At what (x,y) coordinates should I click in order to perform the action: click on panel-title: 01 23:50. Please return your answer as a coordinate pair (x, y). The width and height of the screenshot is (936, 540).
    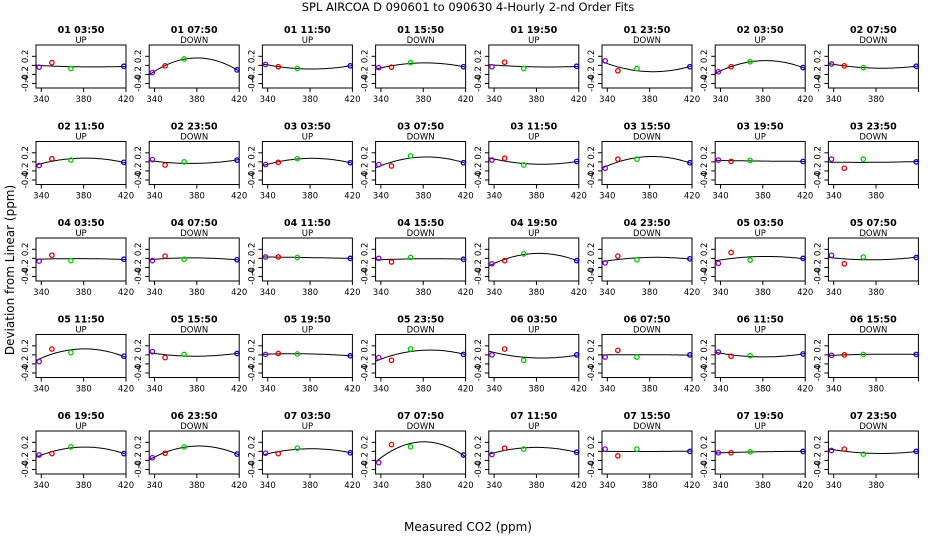
    Looking at the image, I should click on (647, 30).